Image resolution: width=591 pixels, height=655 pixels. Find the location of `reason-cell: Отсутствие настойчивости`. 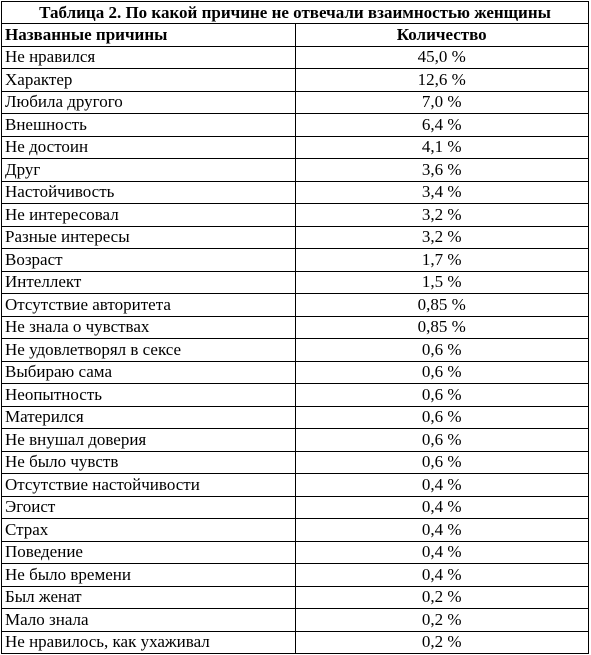

reason-cell: Отсутствие настойчивости is located at coordinates (148, 485).